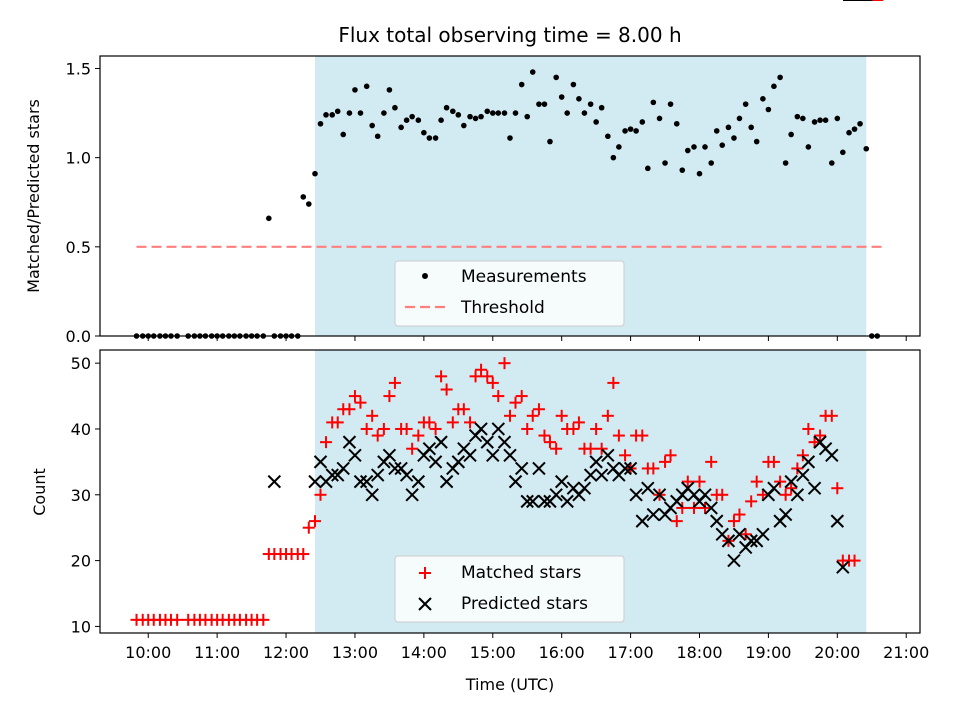 The image size is (960, 720). I want to click on ratio-y-axis: 0.0 0.5 1.0 1.5, so click(83, 202).